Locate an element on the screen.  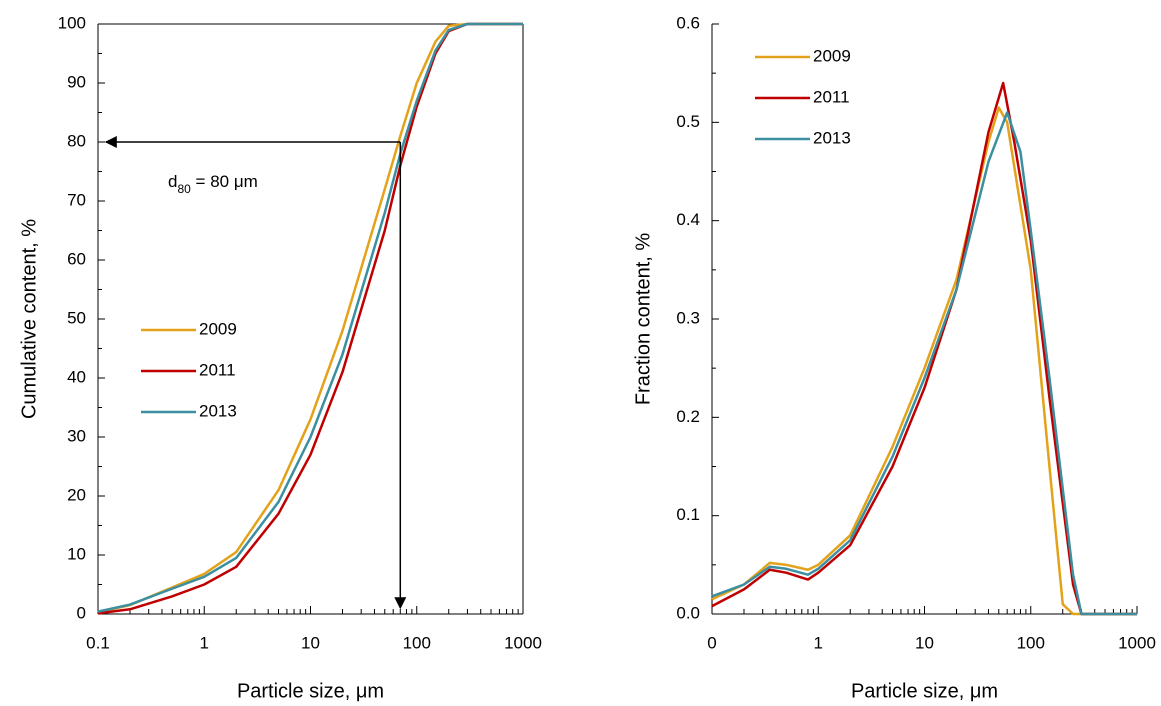
y-tick-label: 70 is located at coordinates (76, 199).